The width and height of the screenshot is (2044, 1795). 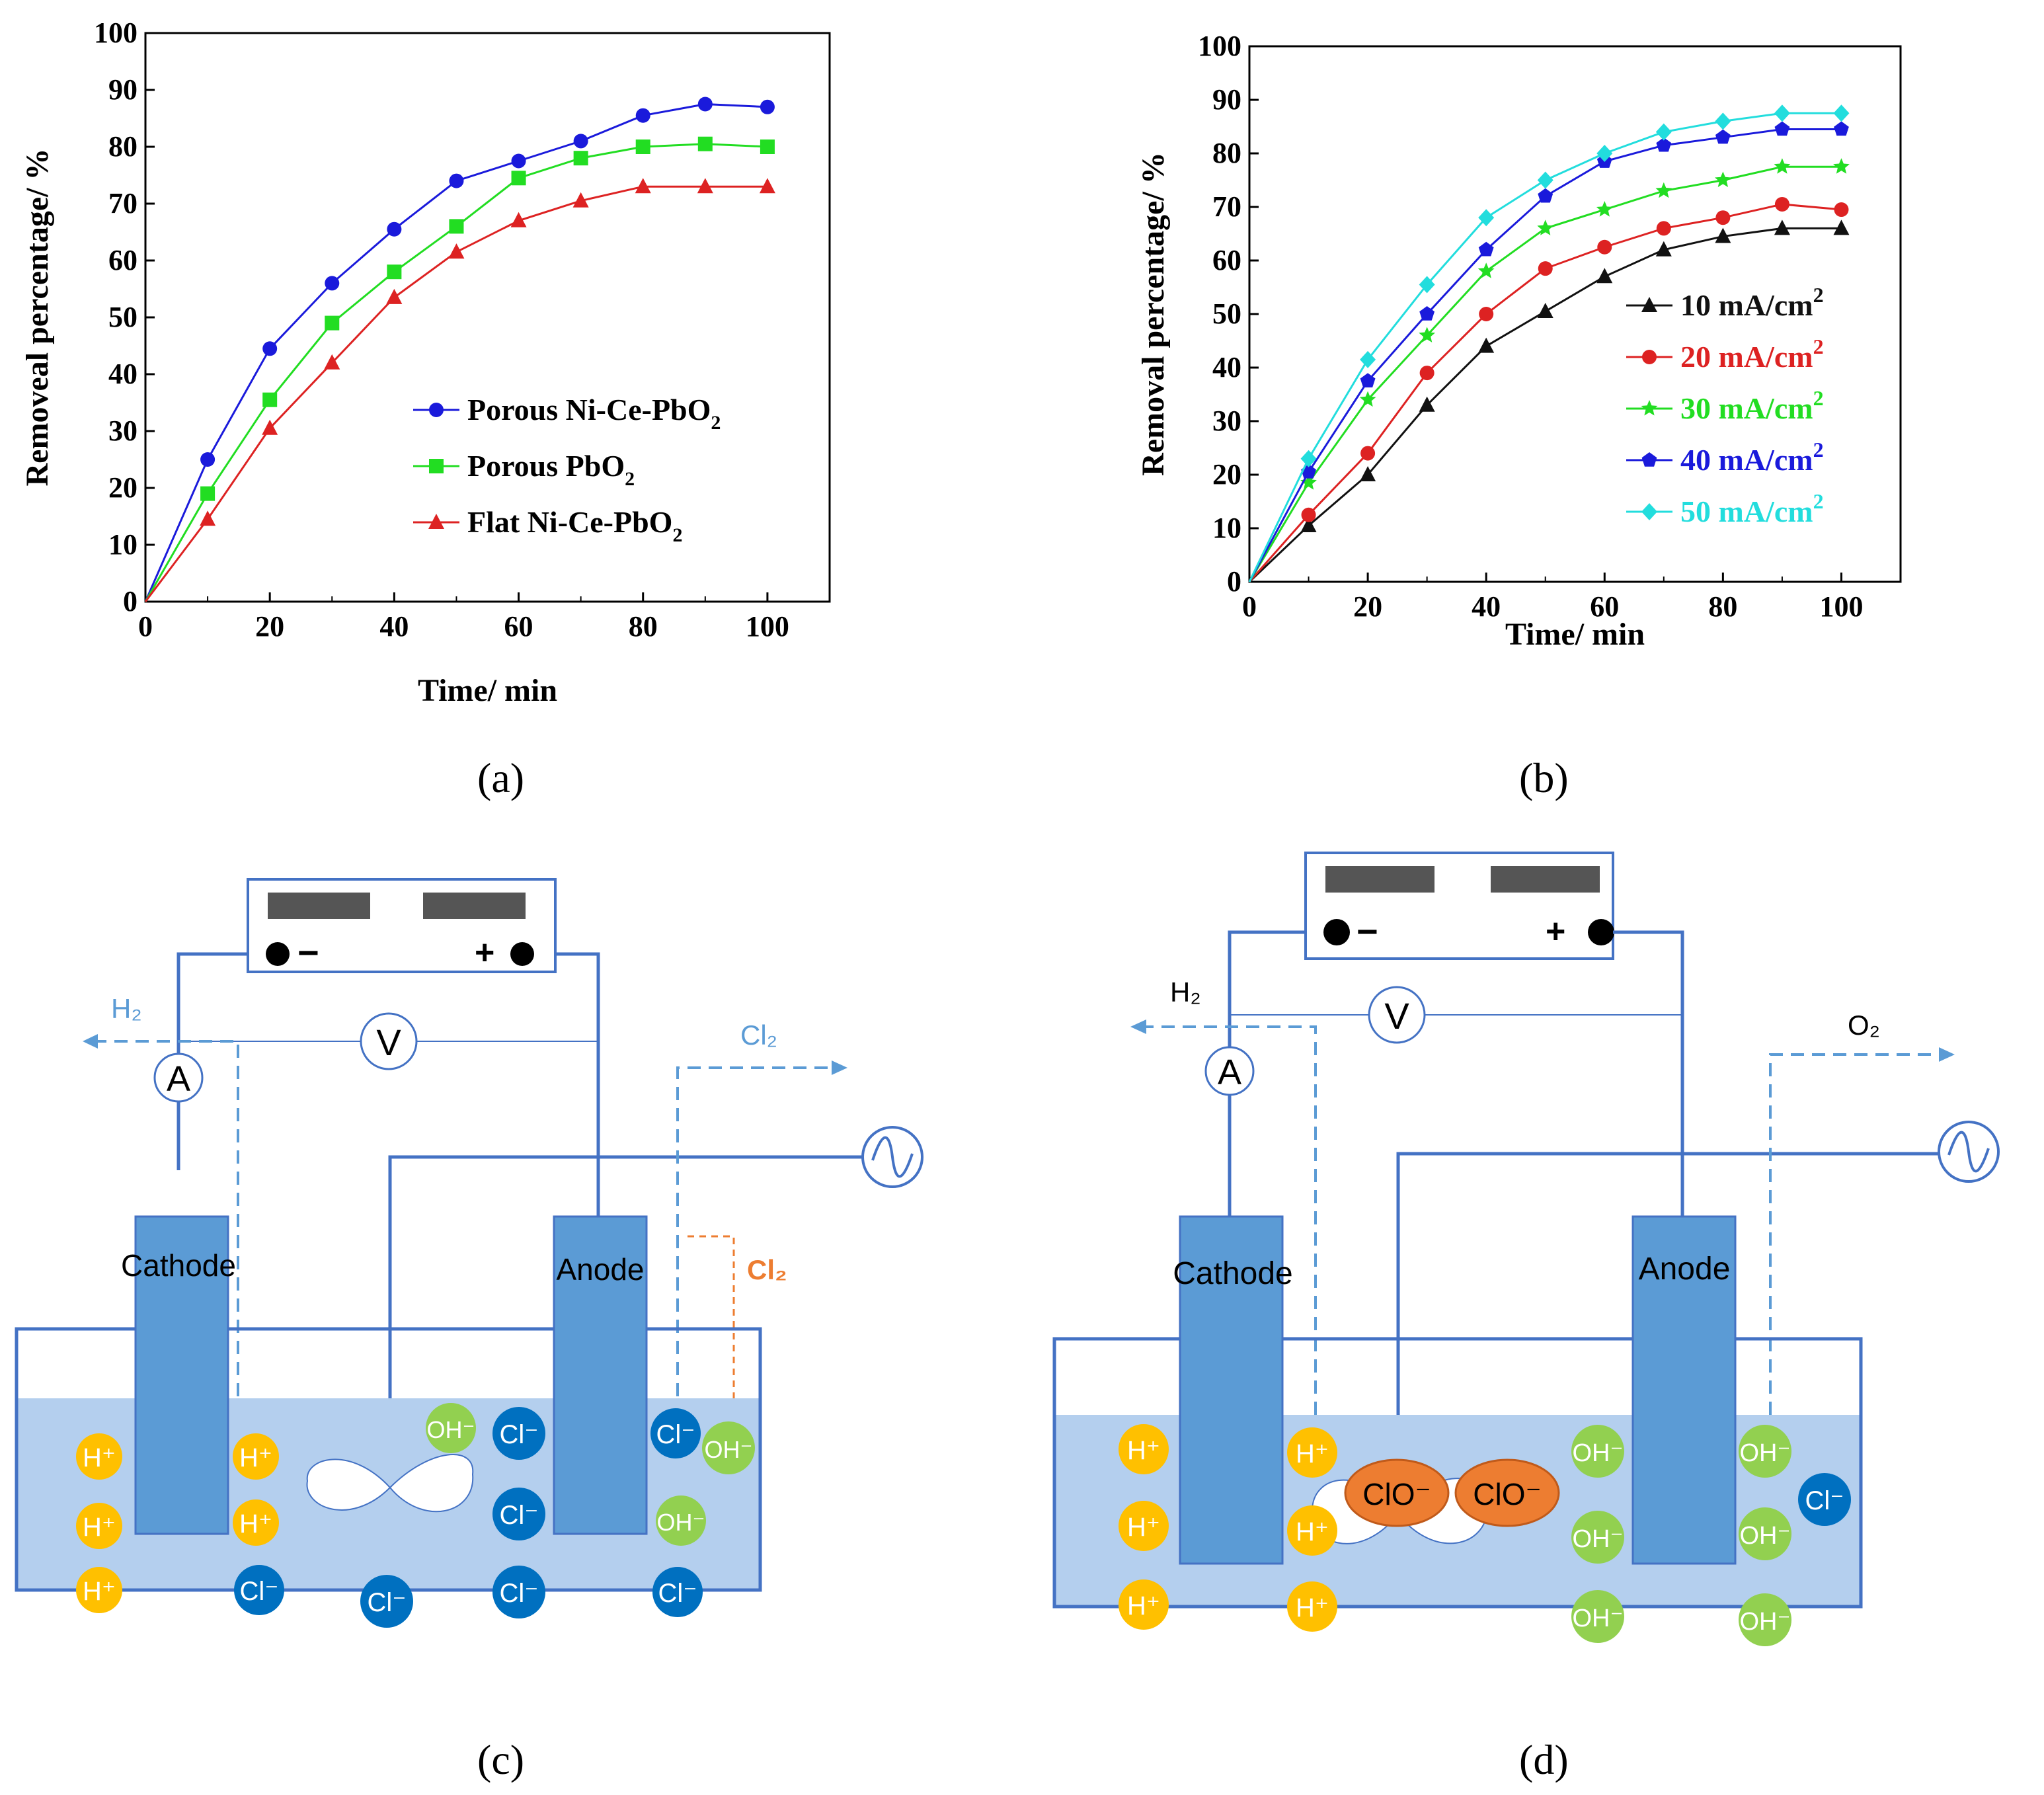 What do you see at coordinates (519, 626) in the screenshot?
I see `chart-a-xtick-label: 60` at bounding box center [519, 626].